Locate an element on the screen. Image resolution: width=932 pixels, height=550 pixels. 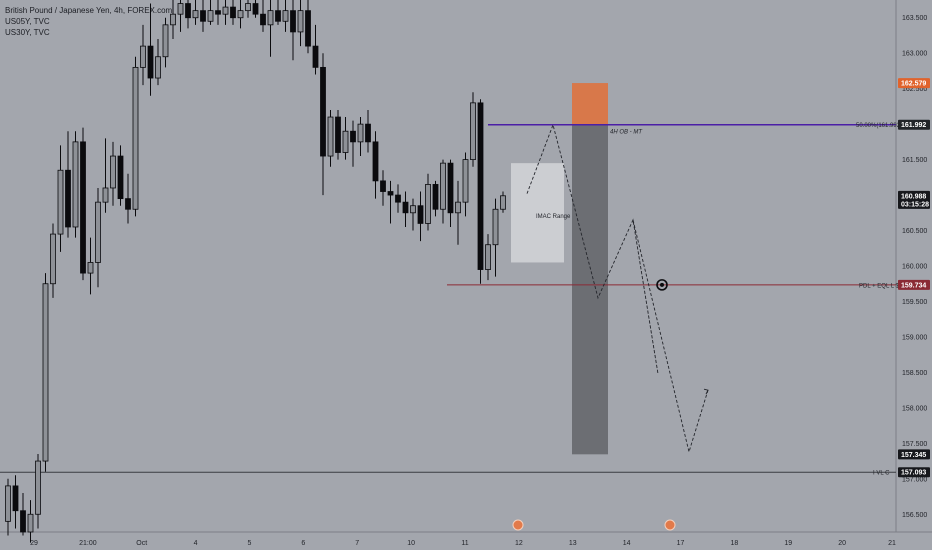
price-tick-label: 157.000 is located at coordinates (914, 479).